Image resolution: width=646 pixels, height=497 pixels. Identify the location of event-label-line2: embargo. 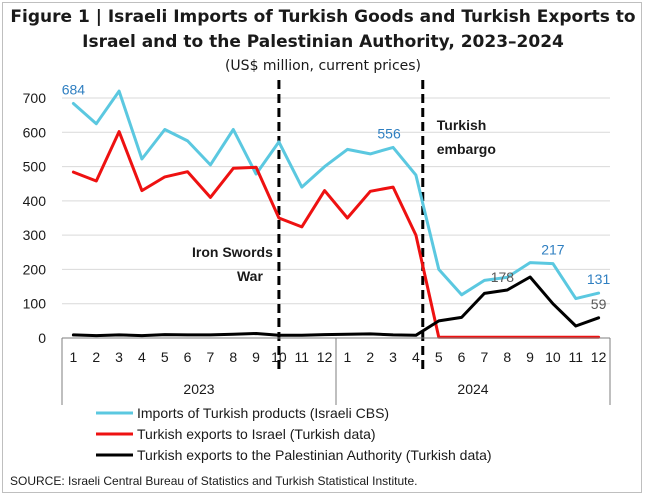
(466, 149).